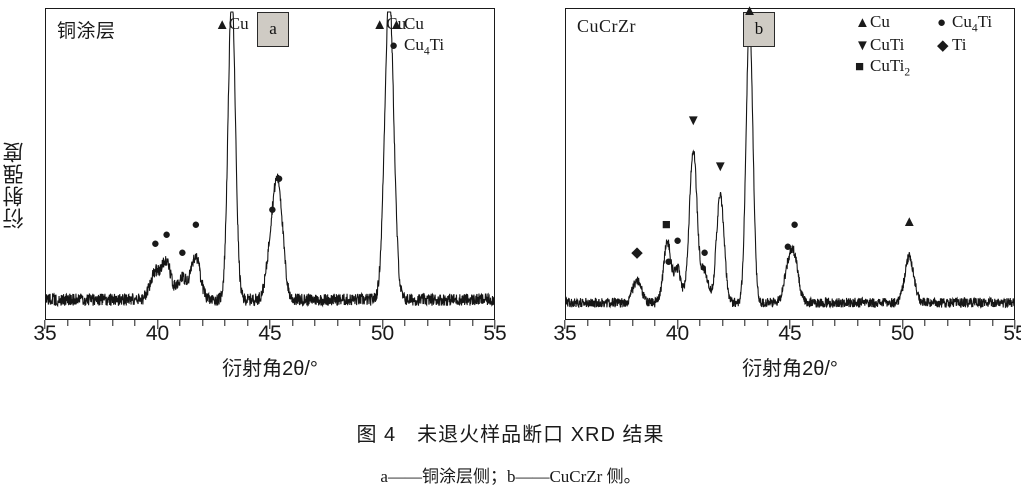 The image size is (1021, 500). I want to click on diamond-icon: ◆, so click(943, 46).